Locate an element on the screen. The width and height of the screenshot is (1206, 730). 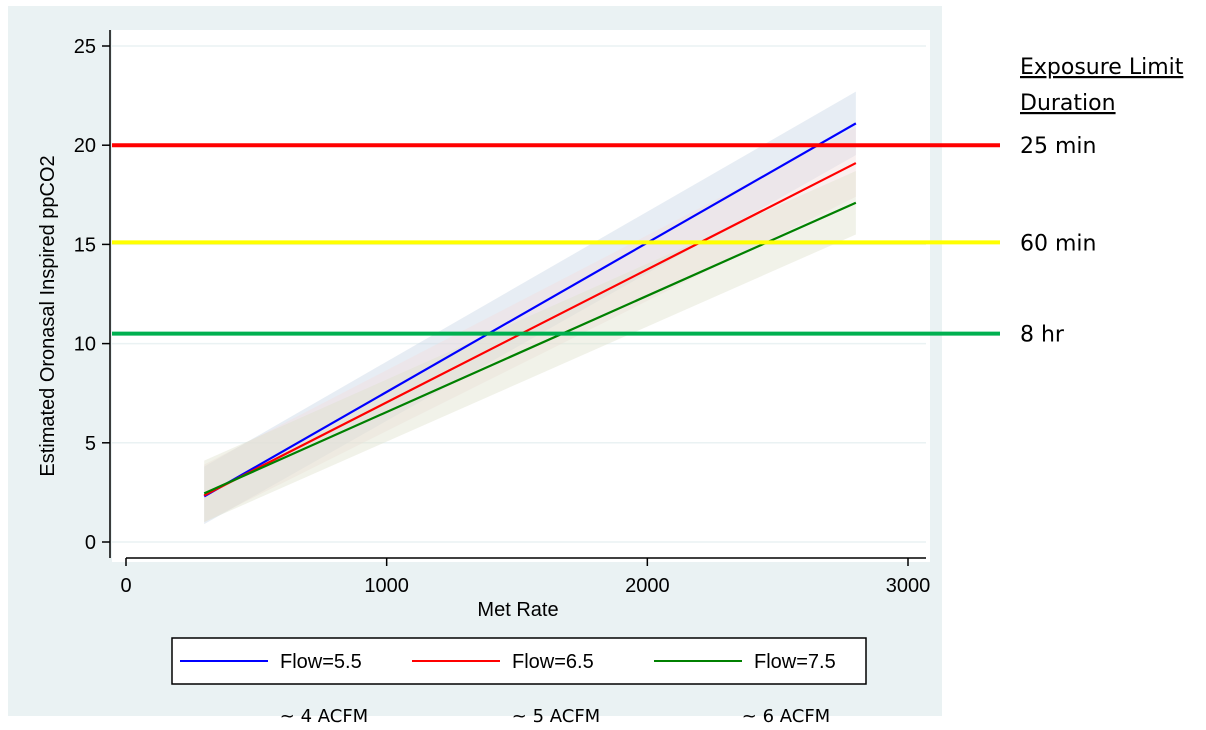
y-axis-title: Estimated Oronasal Inspired ppCO2 is located at coordinates (48, 315).